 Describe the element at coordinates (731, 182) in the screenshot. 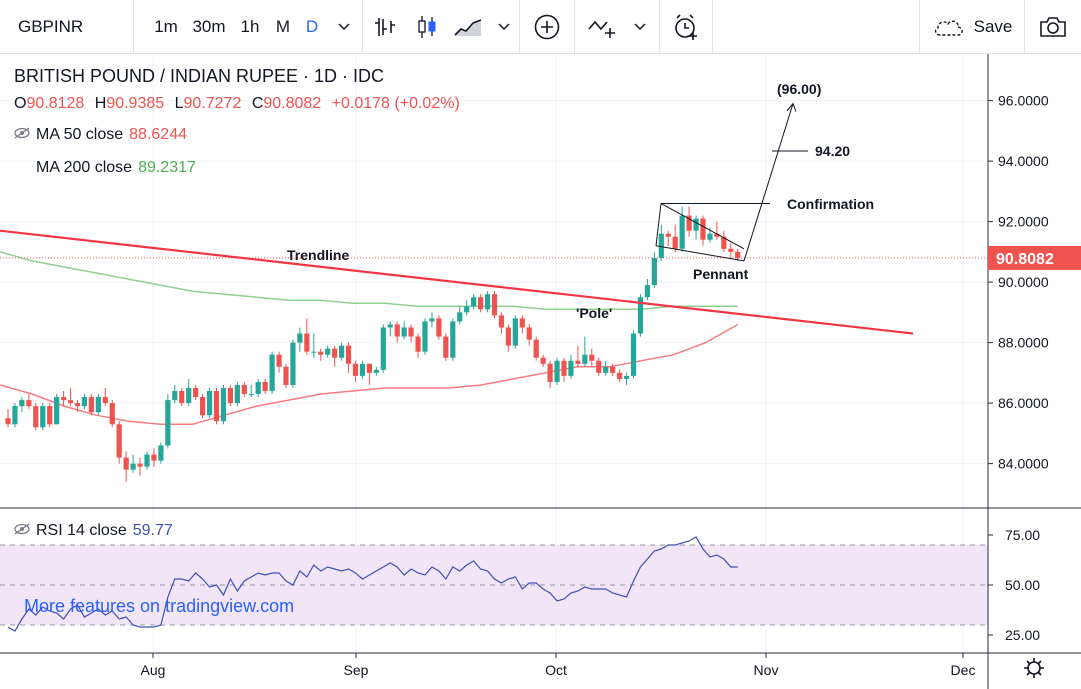

I see `pennant-drawing` at that location.